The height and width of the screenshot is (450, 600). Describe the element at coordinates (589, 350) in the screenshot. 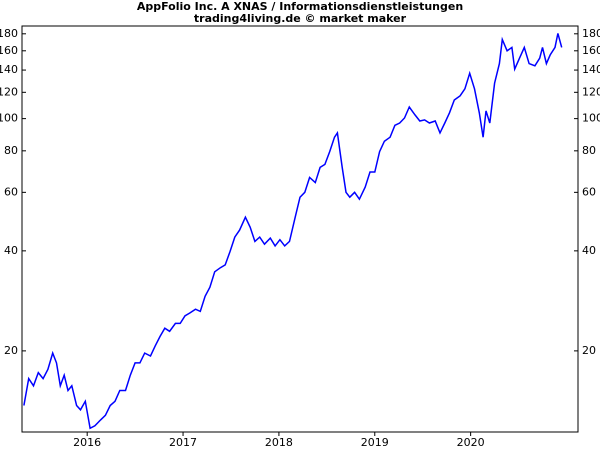

I see `y2-tick-label: 20` at that location.